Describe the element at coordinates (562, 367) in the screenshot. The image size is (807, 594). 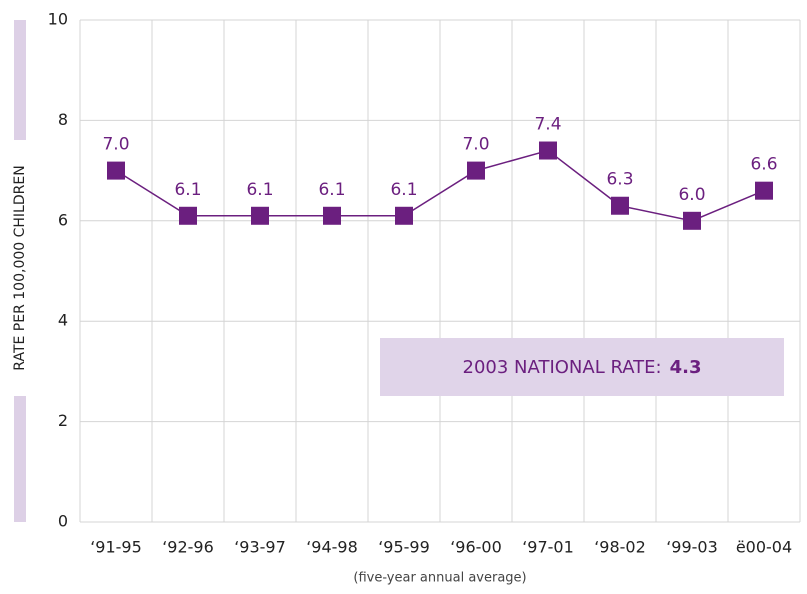
I see `annotation-label: 2003 NATIONAL RATE:` at that location.